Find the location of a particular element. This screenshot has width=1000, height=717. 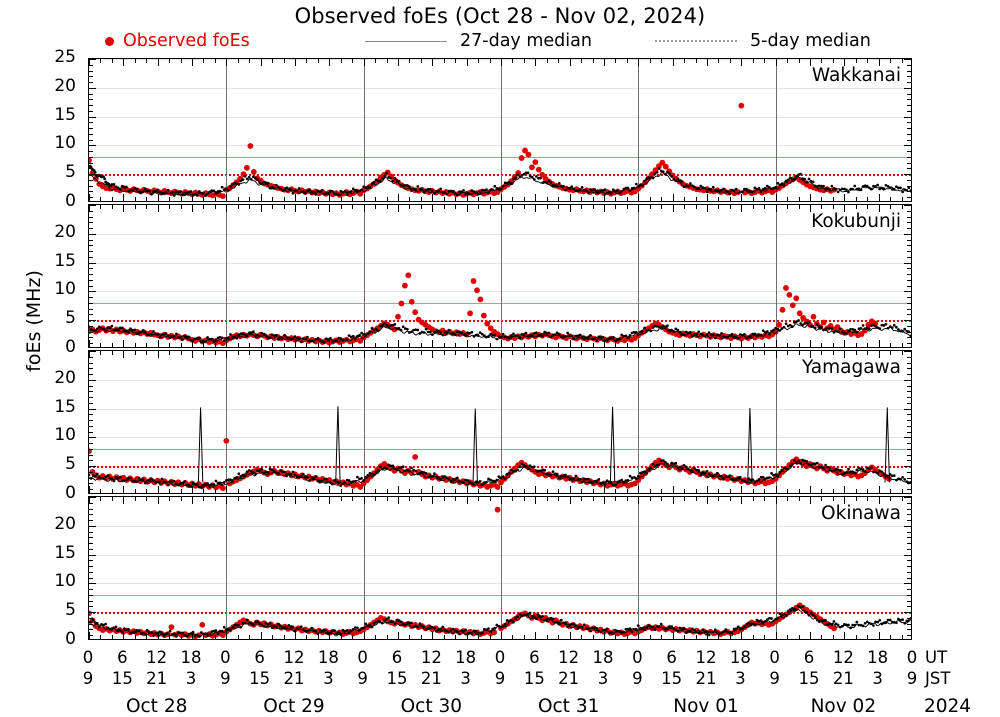

threshold-solid is located at coordinates (500, 157).